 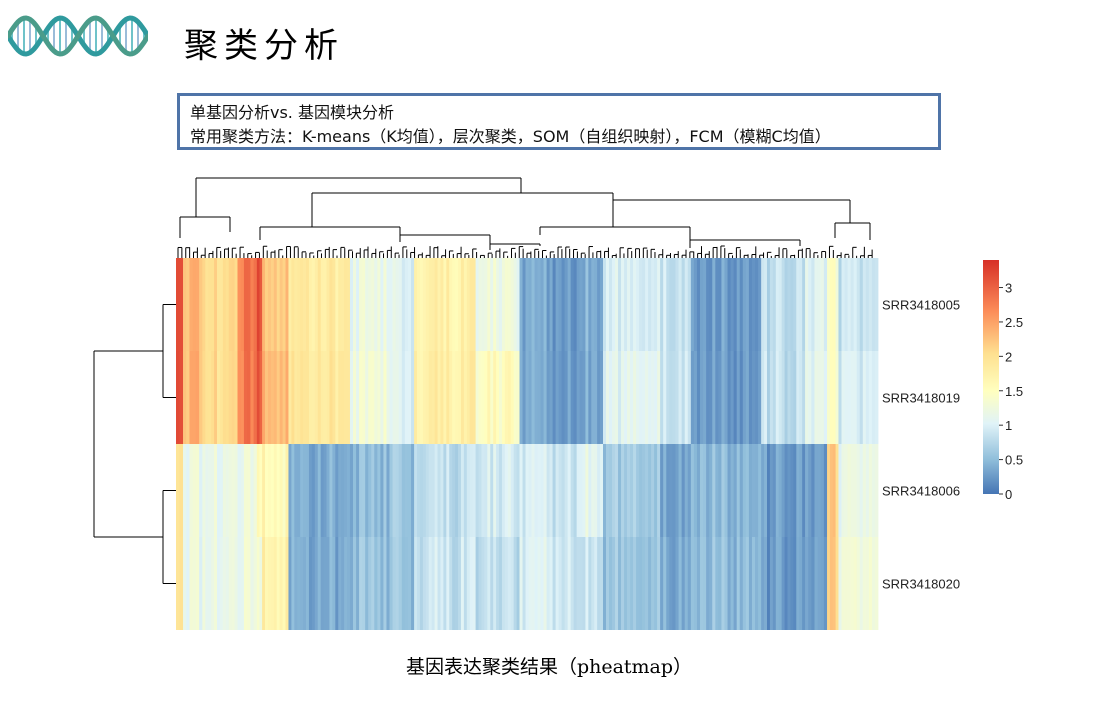 I want to click on colorbar, so click(x=991, y=377).